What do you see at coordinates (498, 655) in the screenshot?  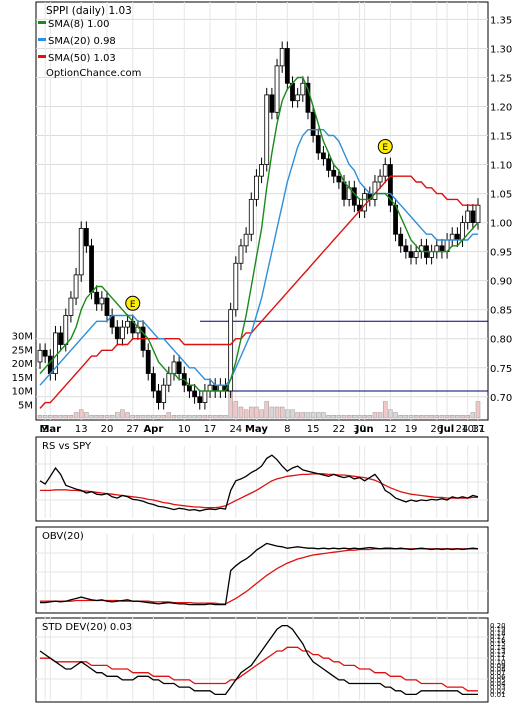 I see `stddev-tick-label: 0.12` at bounding box center [498, 655].